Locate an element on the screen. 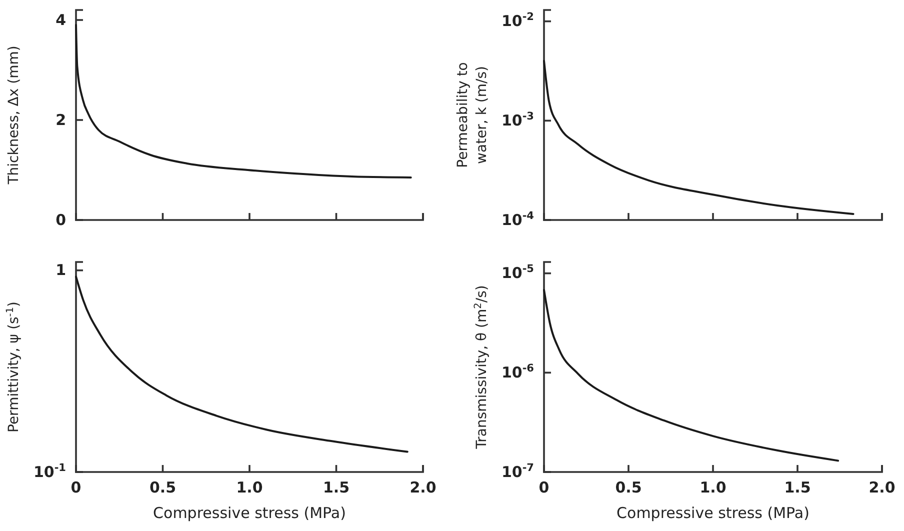  y-tick-label: 4 is located at coordinates (61, 19).